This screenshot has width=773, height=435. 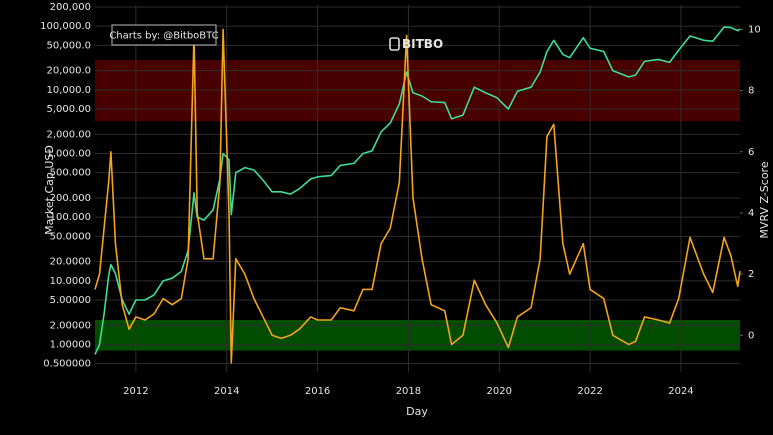 I want to click on x-tick-label: 2022, so click(x=589, y=391).